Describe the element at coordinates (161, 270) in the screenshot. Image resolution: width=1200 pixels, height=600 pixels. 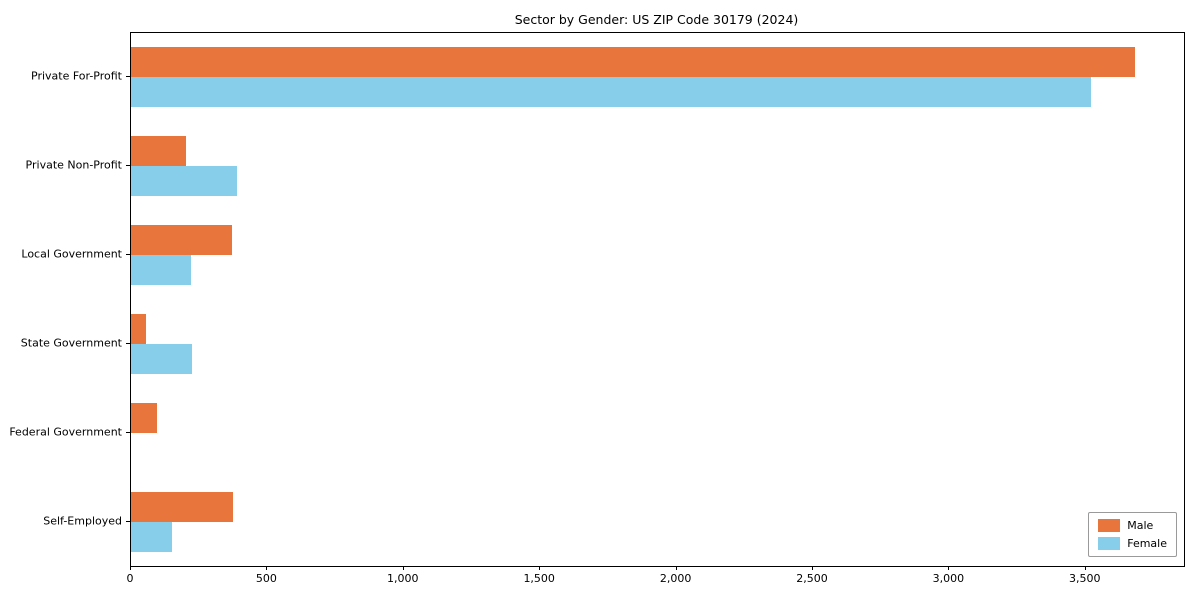
I see `bar-female-local-government` at that location.